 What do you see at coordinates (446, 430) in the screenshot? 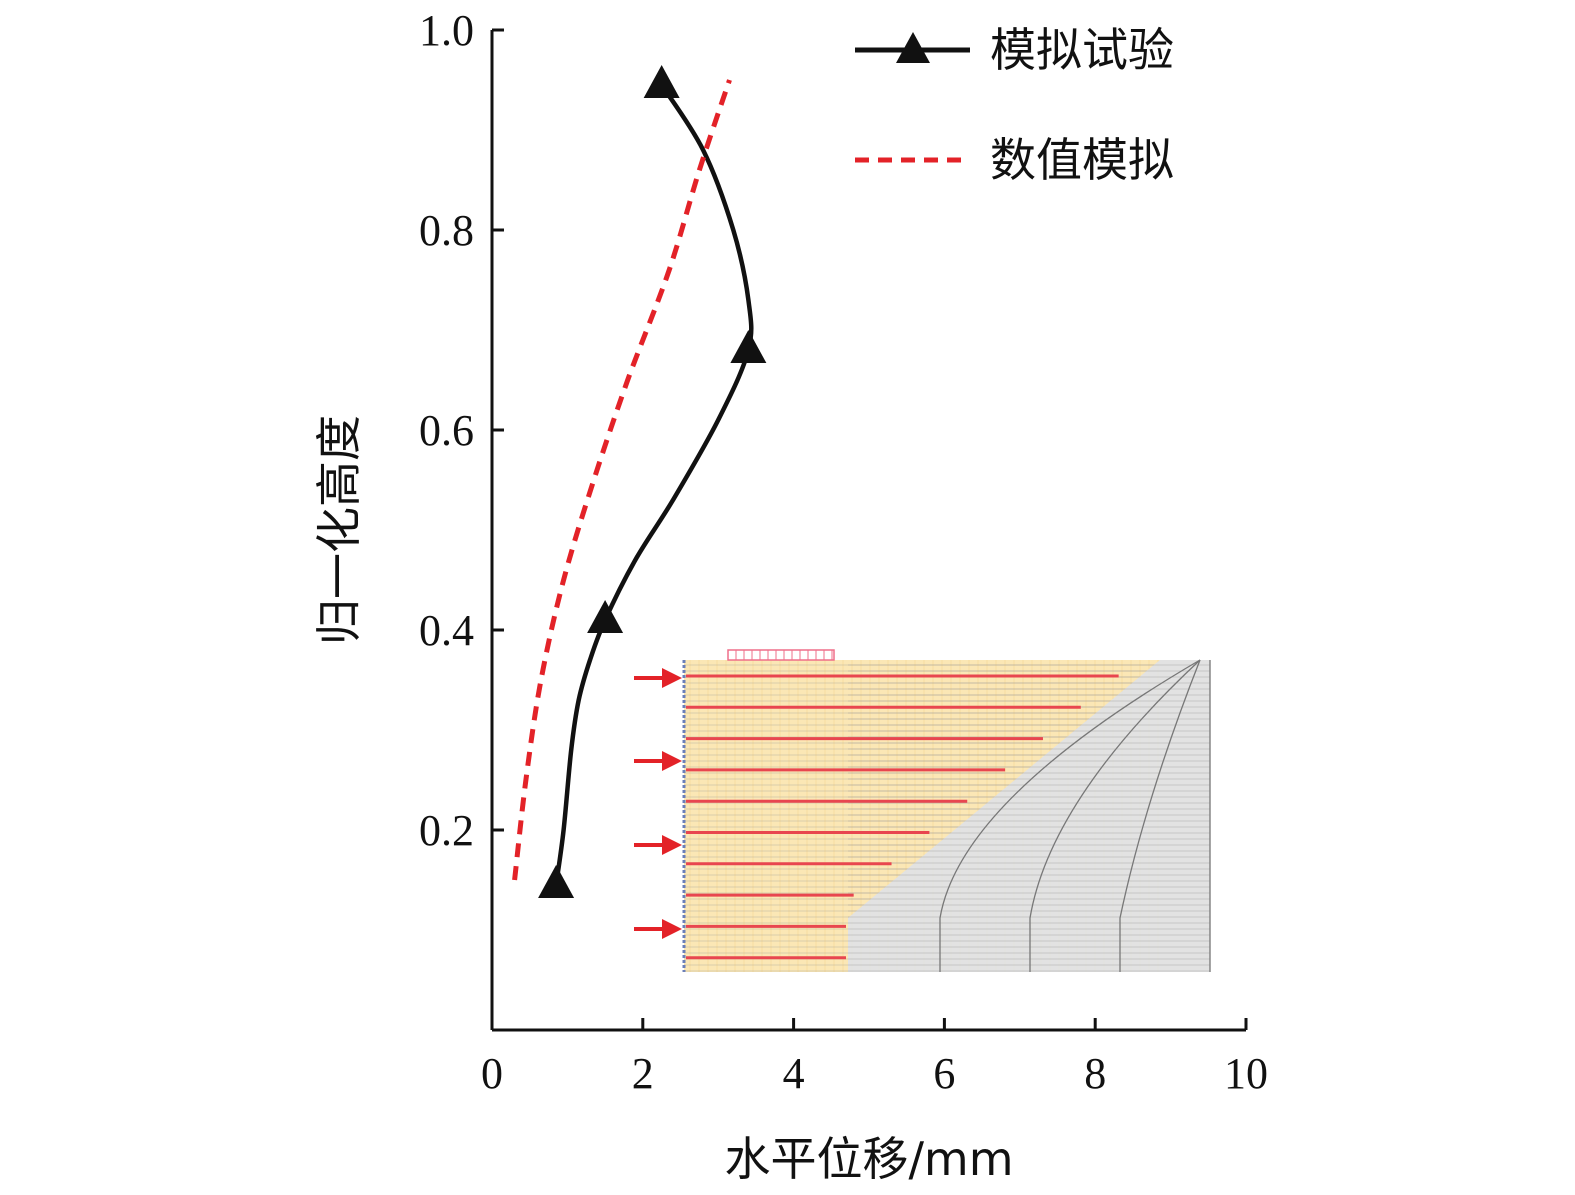
I see `y-tick-label-0.6: 0.6` at bounding box center [446, 430].